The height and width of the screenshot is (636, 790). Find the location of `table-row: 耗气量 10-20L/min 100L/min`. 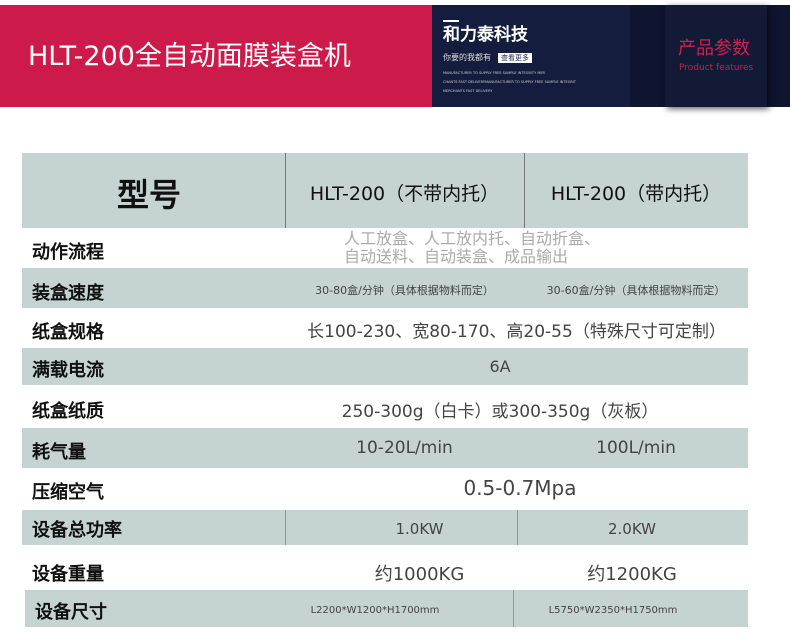

table-row: 耗气量 10-20L/min 100L/min is located at coordinates (385, 448).